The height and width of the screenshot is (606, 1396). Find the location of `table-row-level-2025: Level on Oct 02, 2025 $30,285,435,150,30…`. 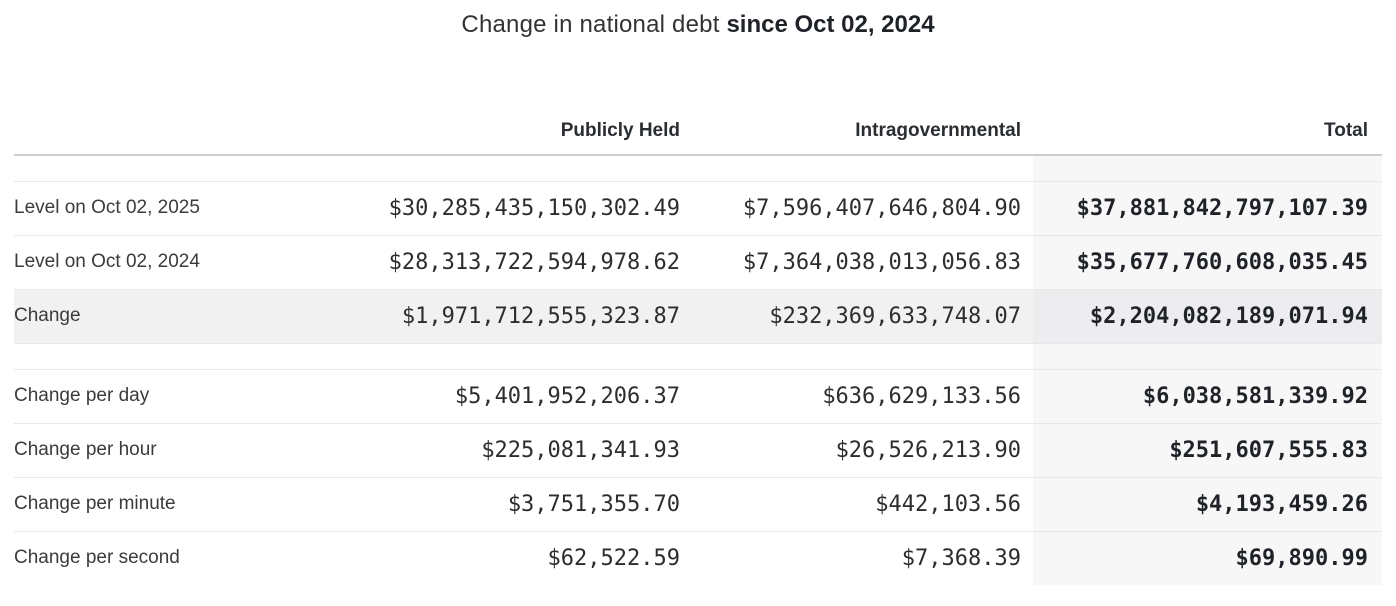

table-row-level-2025: Level on Oct 02, 2025 $30,285,435,150,30… is located at coordinates (698, 208).